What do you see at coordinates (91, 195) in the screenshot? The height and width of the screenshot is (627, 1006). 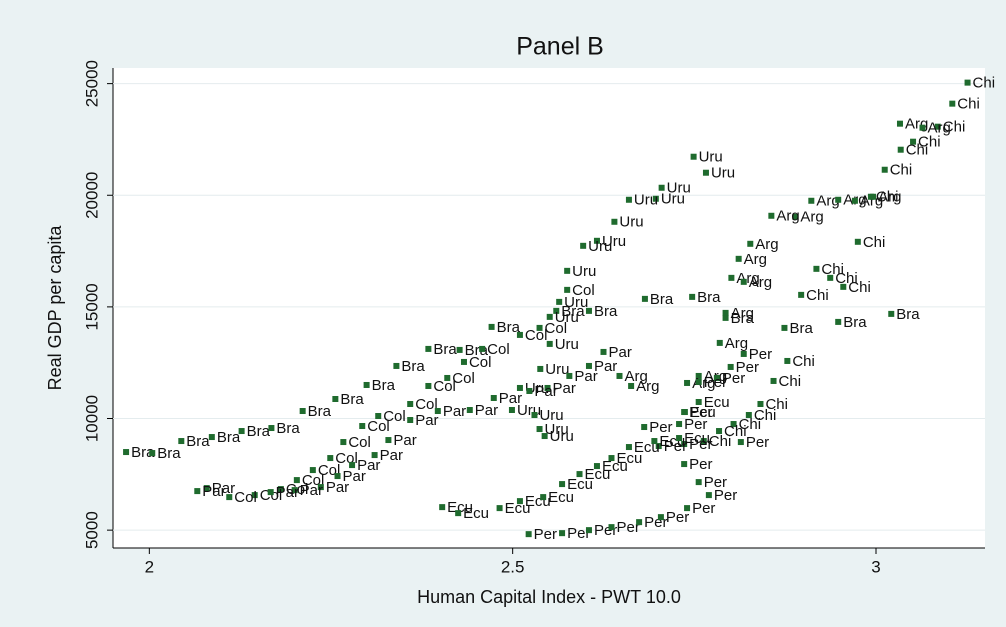 I see `y-tick-label: 20000` at bounding box center [91, 195].